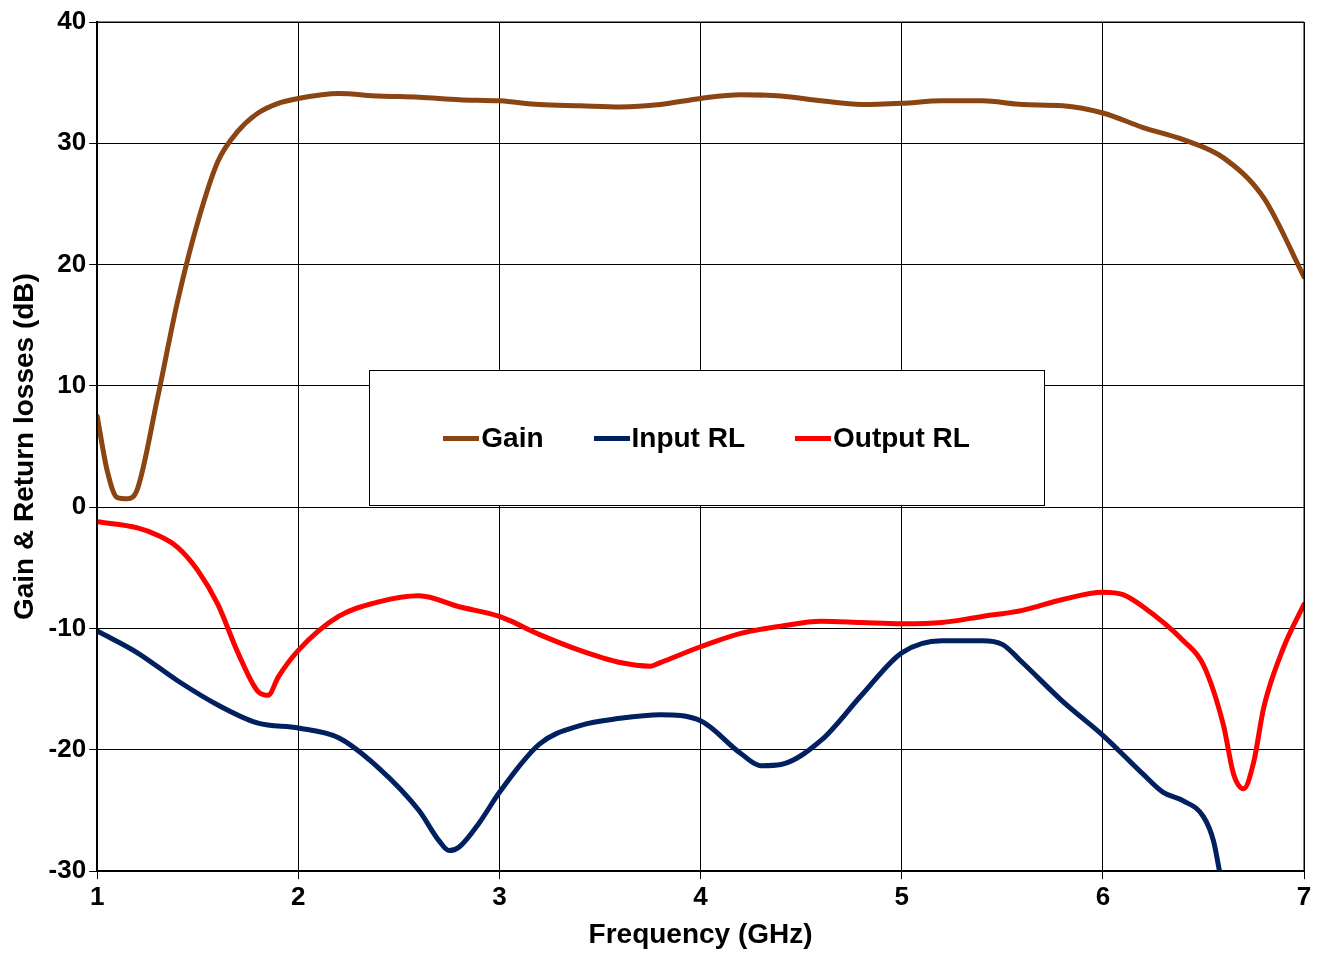 The image size is (1322, 958). I want to click on x-axis-title: Frequency (GHz), so click(700, 933).